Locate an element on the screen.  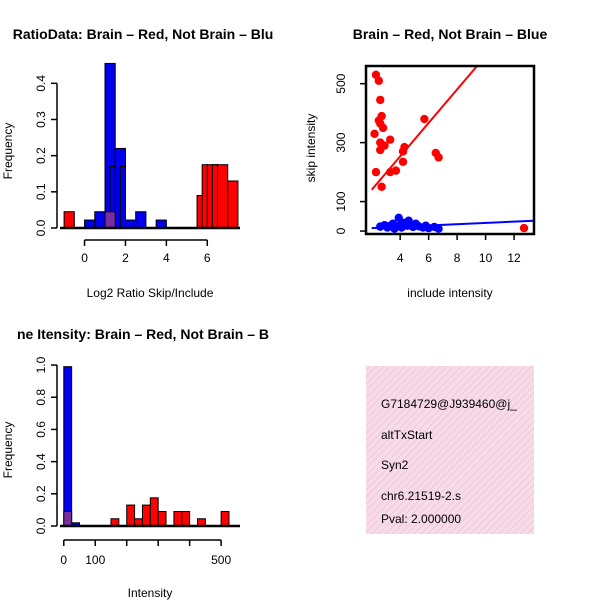
x-tick-label: 100 is located at coordinates (95, 560).